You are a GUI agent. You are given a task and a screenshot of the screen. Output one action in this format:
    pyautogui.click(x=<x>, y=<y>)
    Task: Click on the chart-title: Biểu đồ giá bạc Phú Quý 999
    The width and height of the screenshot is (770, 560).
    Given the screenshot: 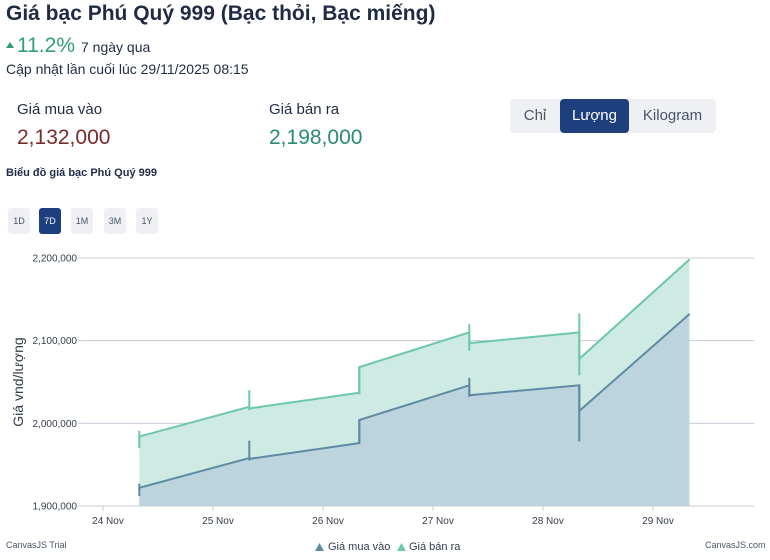 What is the action you would take?
    pyautogui.click(x=81, y=173)
    